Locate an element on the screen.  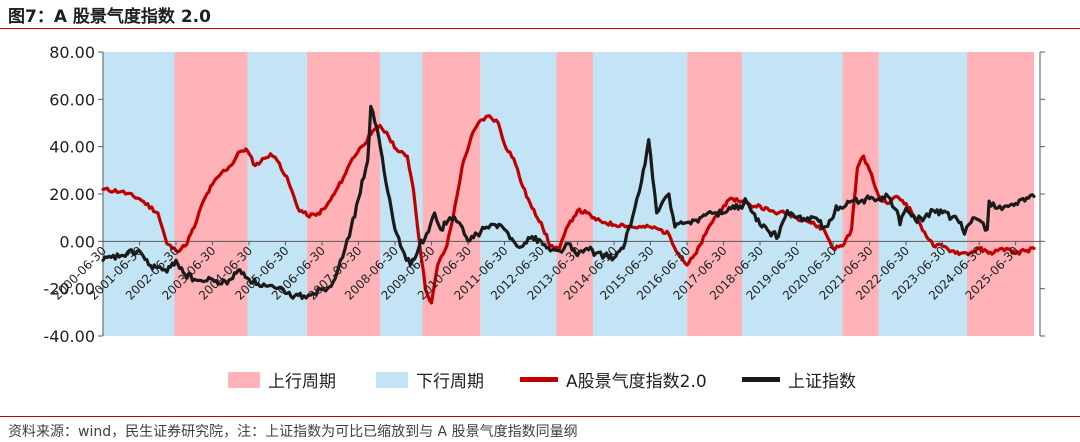
y-tick-label: -40.00 is located at coordinates (69, 336).